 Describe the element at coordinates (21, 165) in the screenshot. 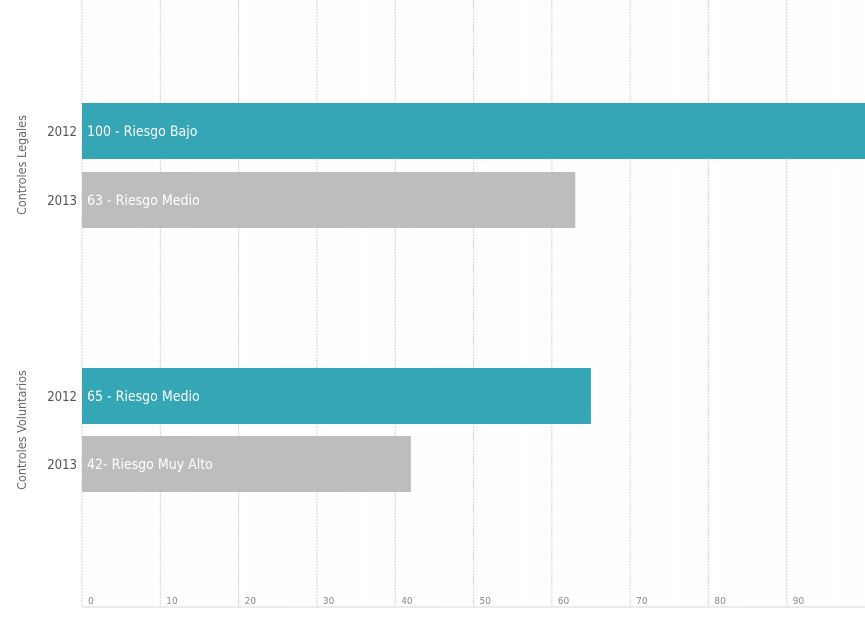

I see `group-label: Controles Legales` at that location.